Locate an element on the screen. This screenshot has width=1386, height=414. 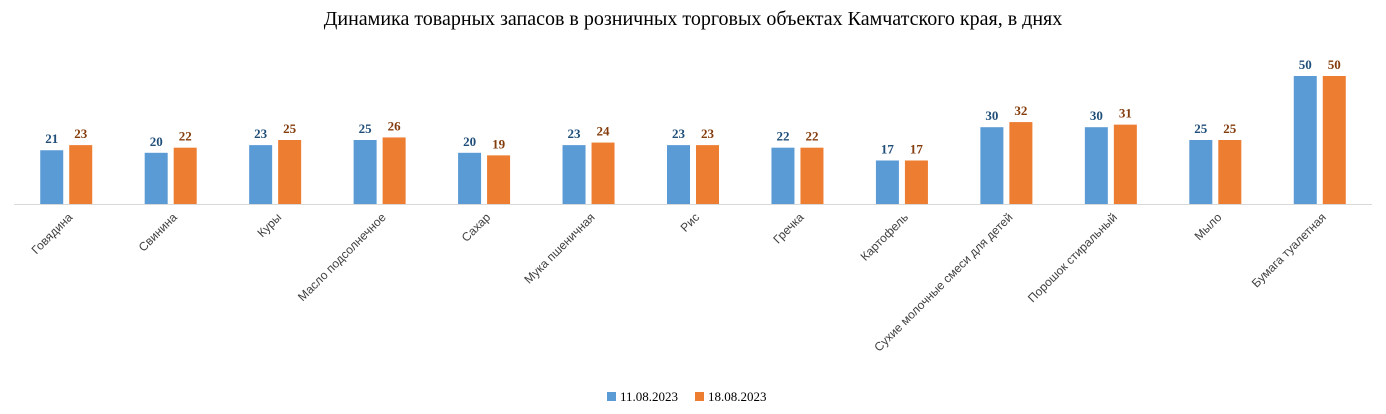
value-label-s1-3: 23 is located at coordinates (261, 133).